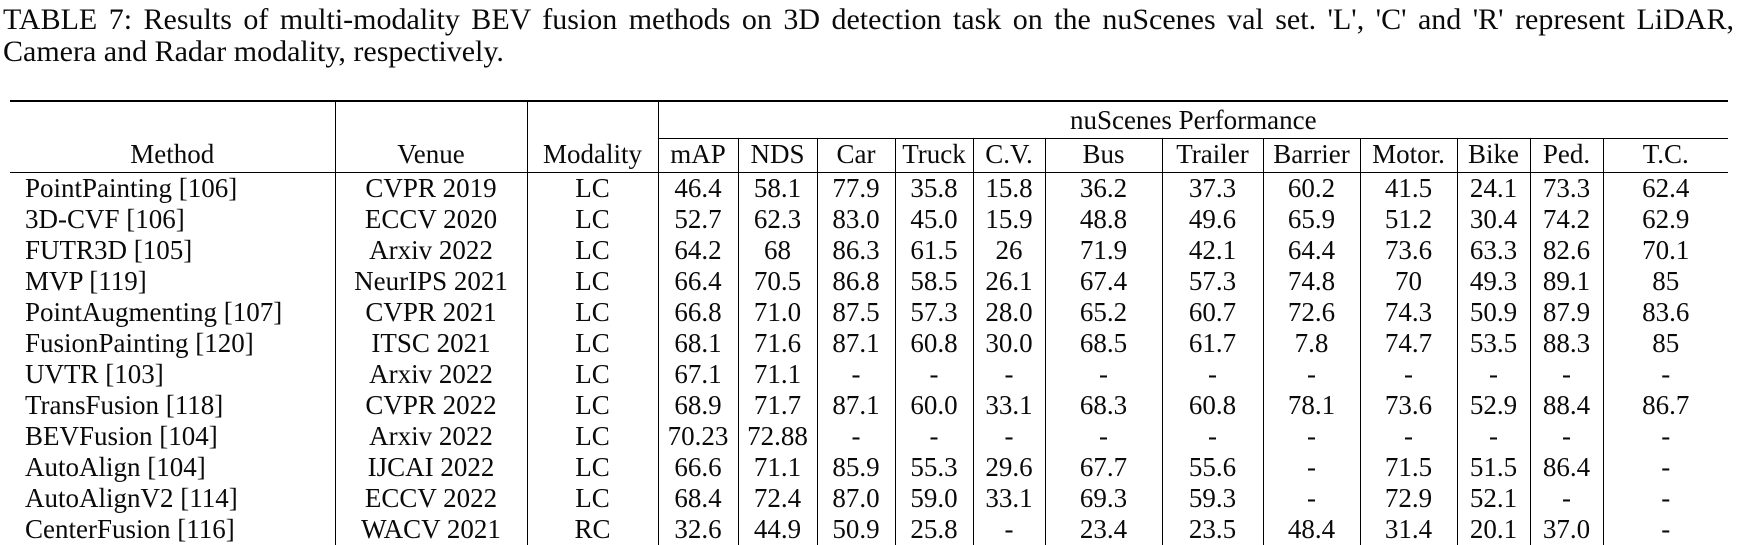 This screenshot has width=1737, height=545. What do you see at coordinates (1566, 281) in the screenshot?
I see `cell-metric-ped: 89.1` at bounding box center [1566, 281].